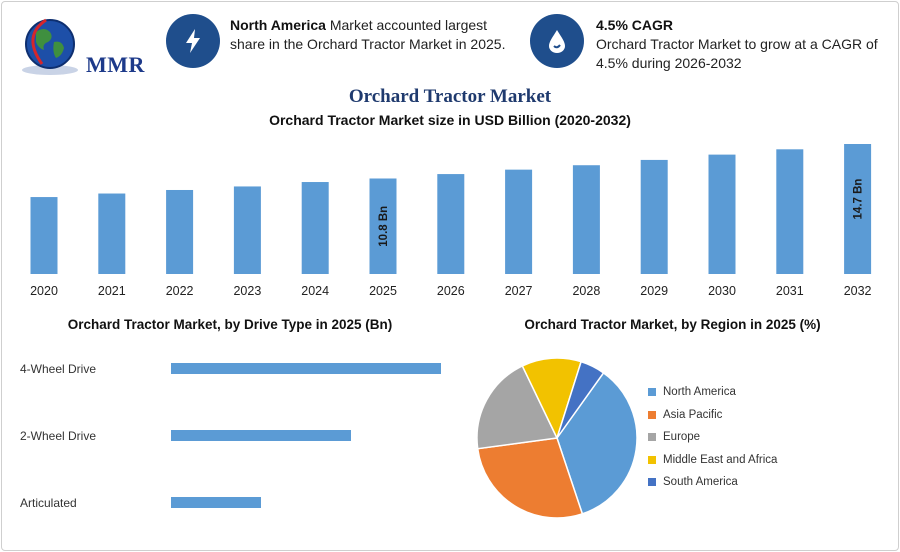  Describe the element at coordinates (557, 41) in the screenshot. I see `growth-drop-icon` at that location.